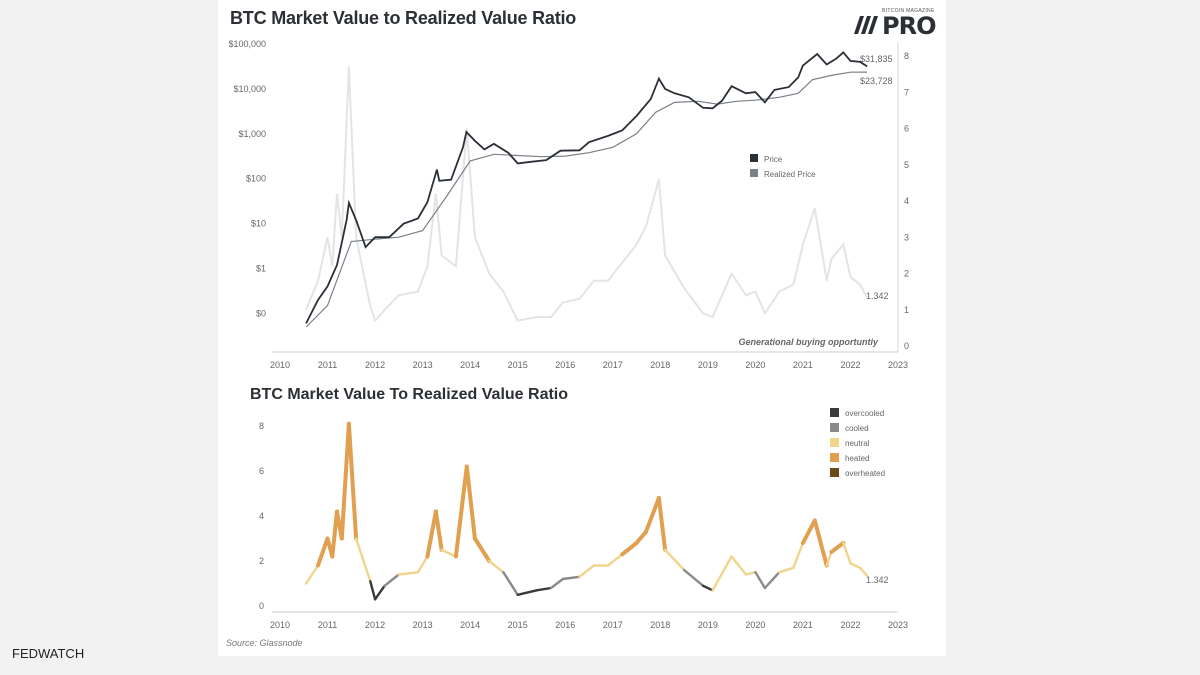 Image resolution: width=1200 pixels, height=675 pixels. What do you see at coordinates (264, 643) in the screenshot?
I see `source-note: Source: Glassnode` at bounding box center [264, 643].